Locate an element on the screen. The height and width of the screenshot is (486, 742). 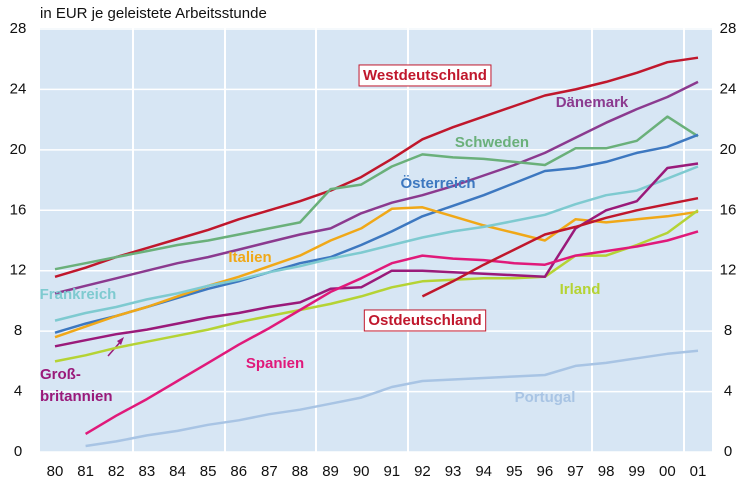
y2-tick-label: 28 is located at coordinates (728, 28).